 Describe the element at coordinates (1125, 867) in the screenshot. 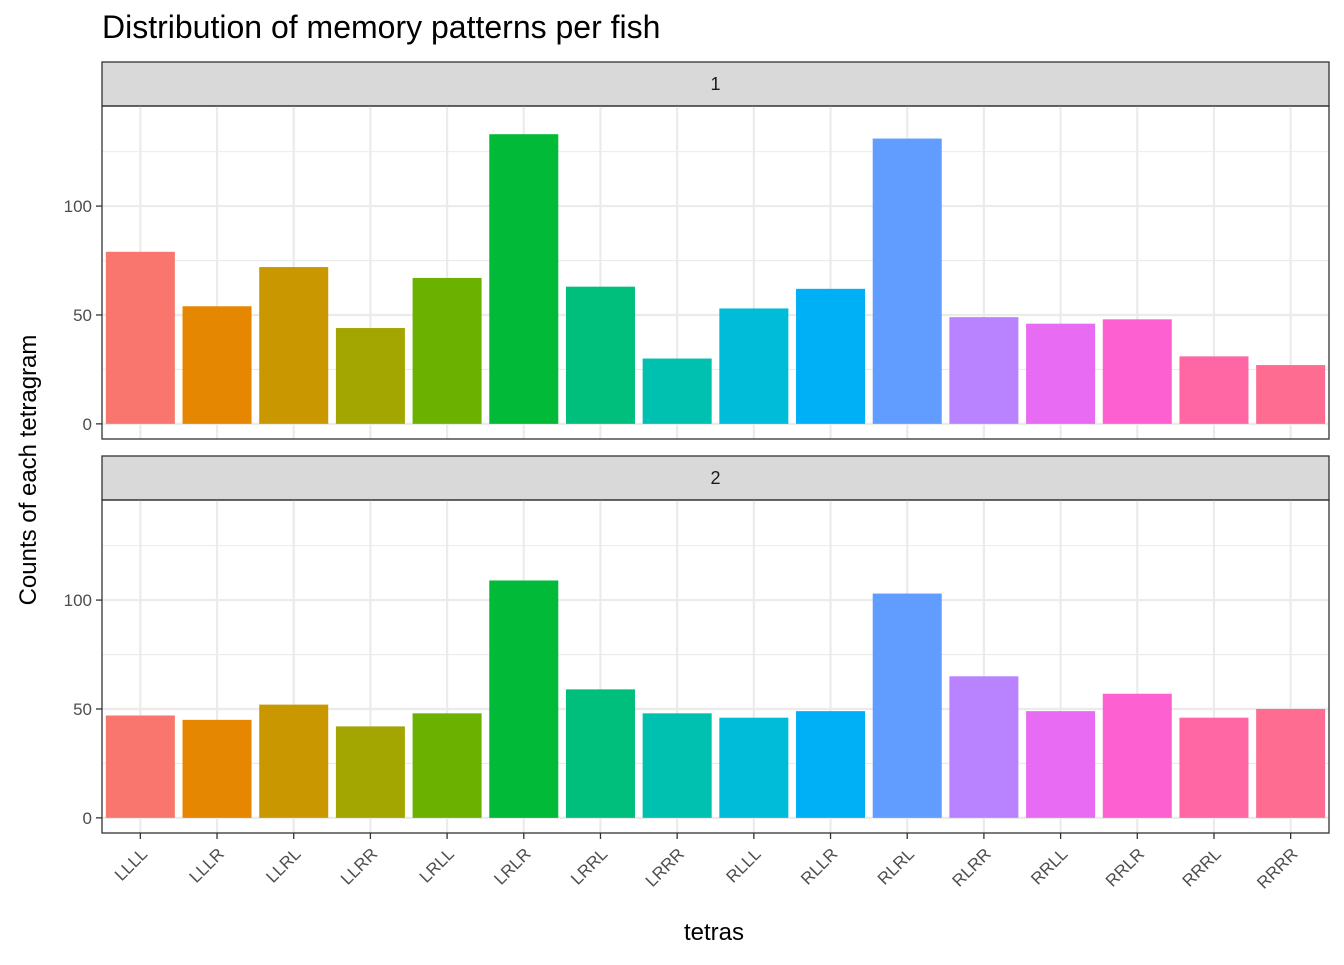

I see `x-tick-label-rrlr: RRLR` at that location.